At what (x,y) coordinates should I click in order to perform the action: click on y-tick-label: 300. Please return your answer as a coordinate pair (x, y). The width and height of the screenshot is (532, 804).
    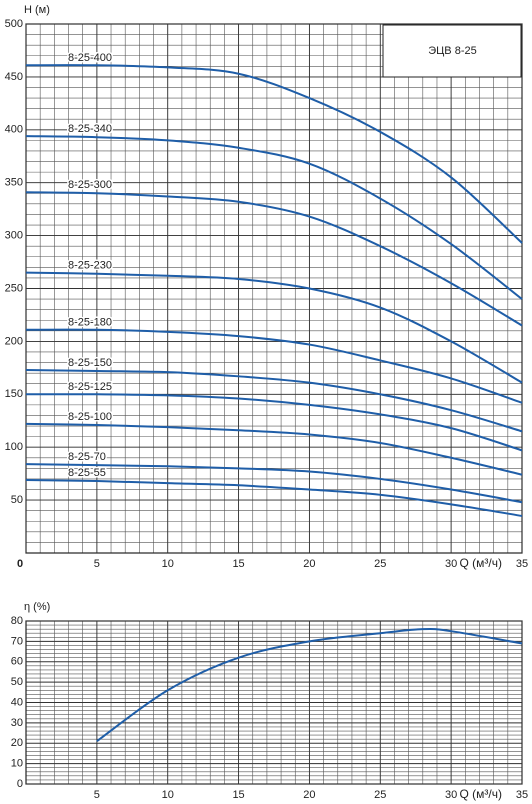
    Looking at the image, I should click on (14, 236).